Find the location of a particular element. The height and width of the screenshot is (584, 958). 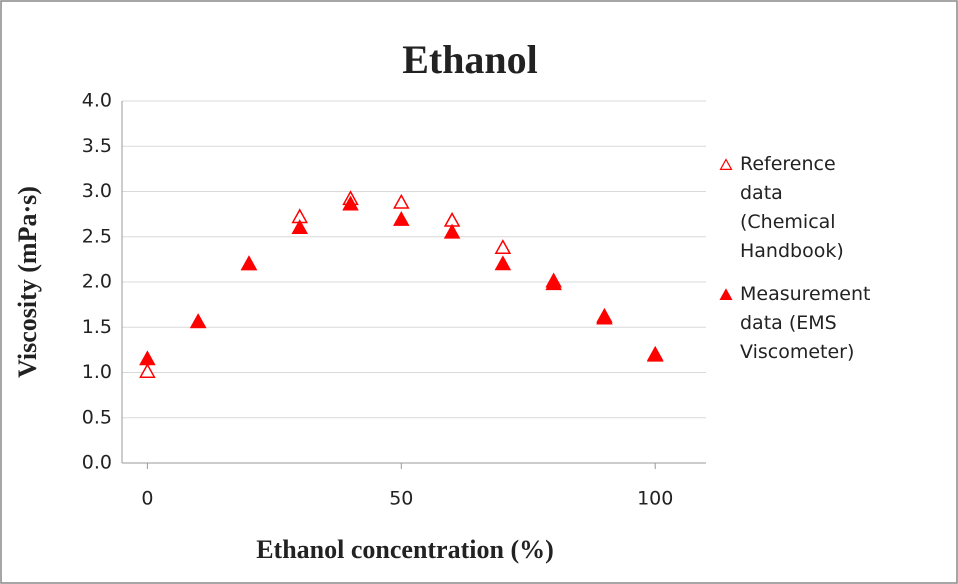

legend-entry: Reference data (Chemical Handbook) is located at coordinates (788, 208).